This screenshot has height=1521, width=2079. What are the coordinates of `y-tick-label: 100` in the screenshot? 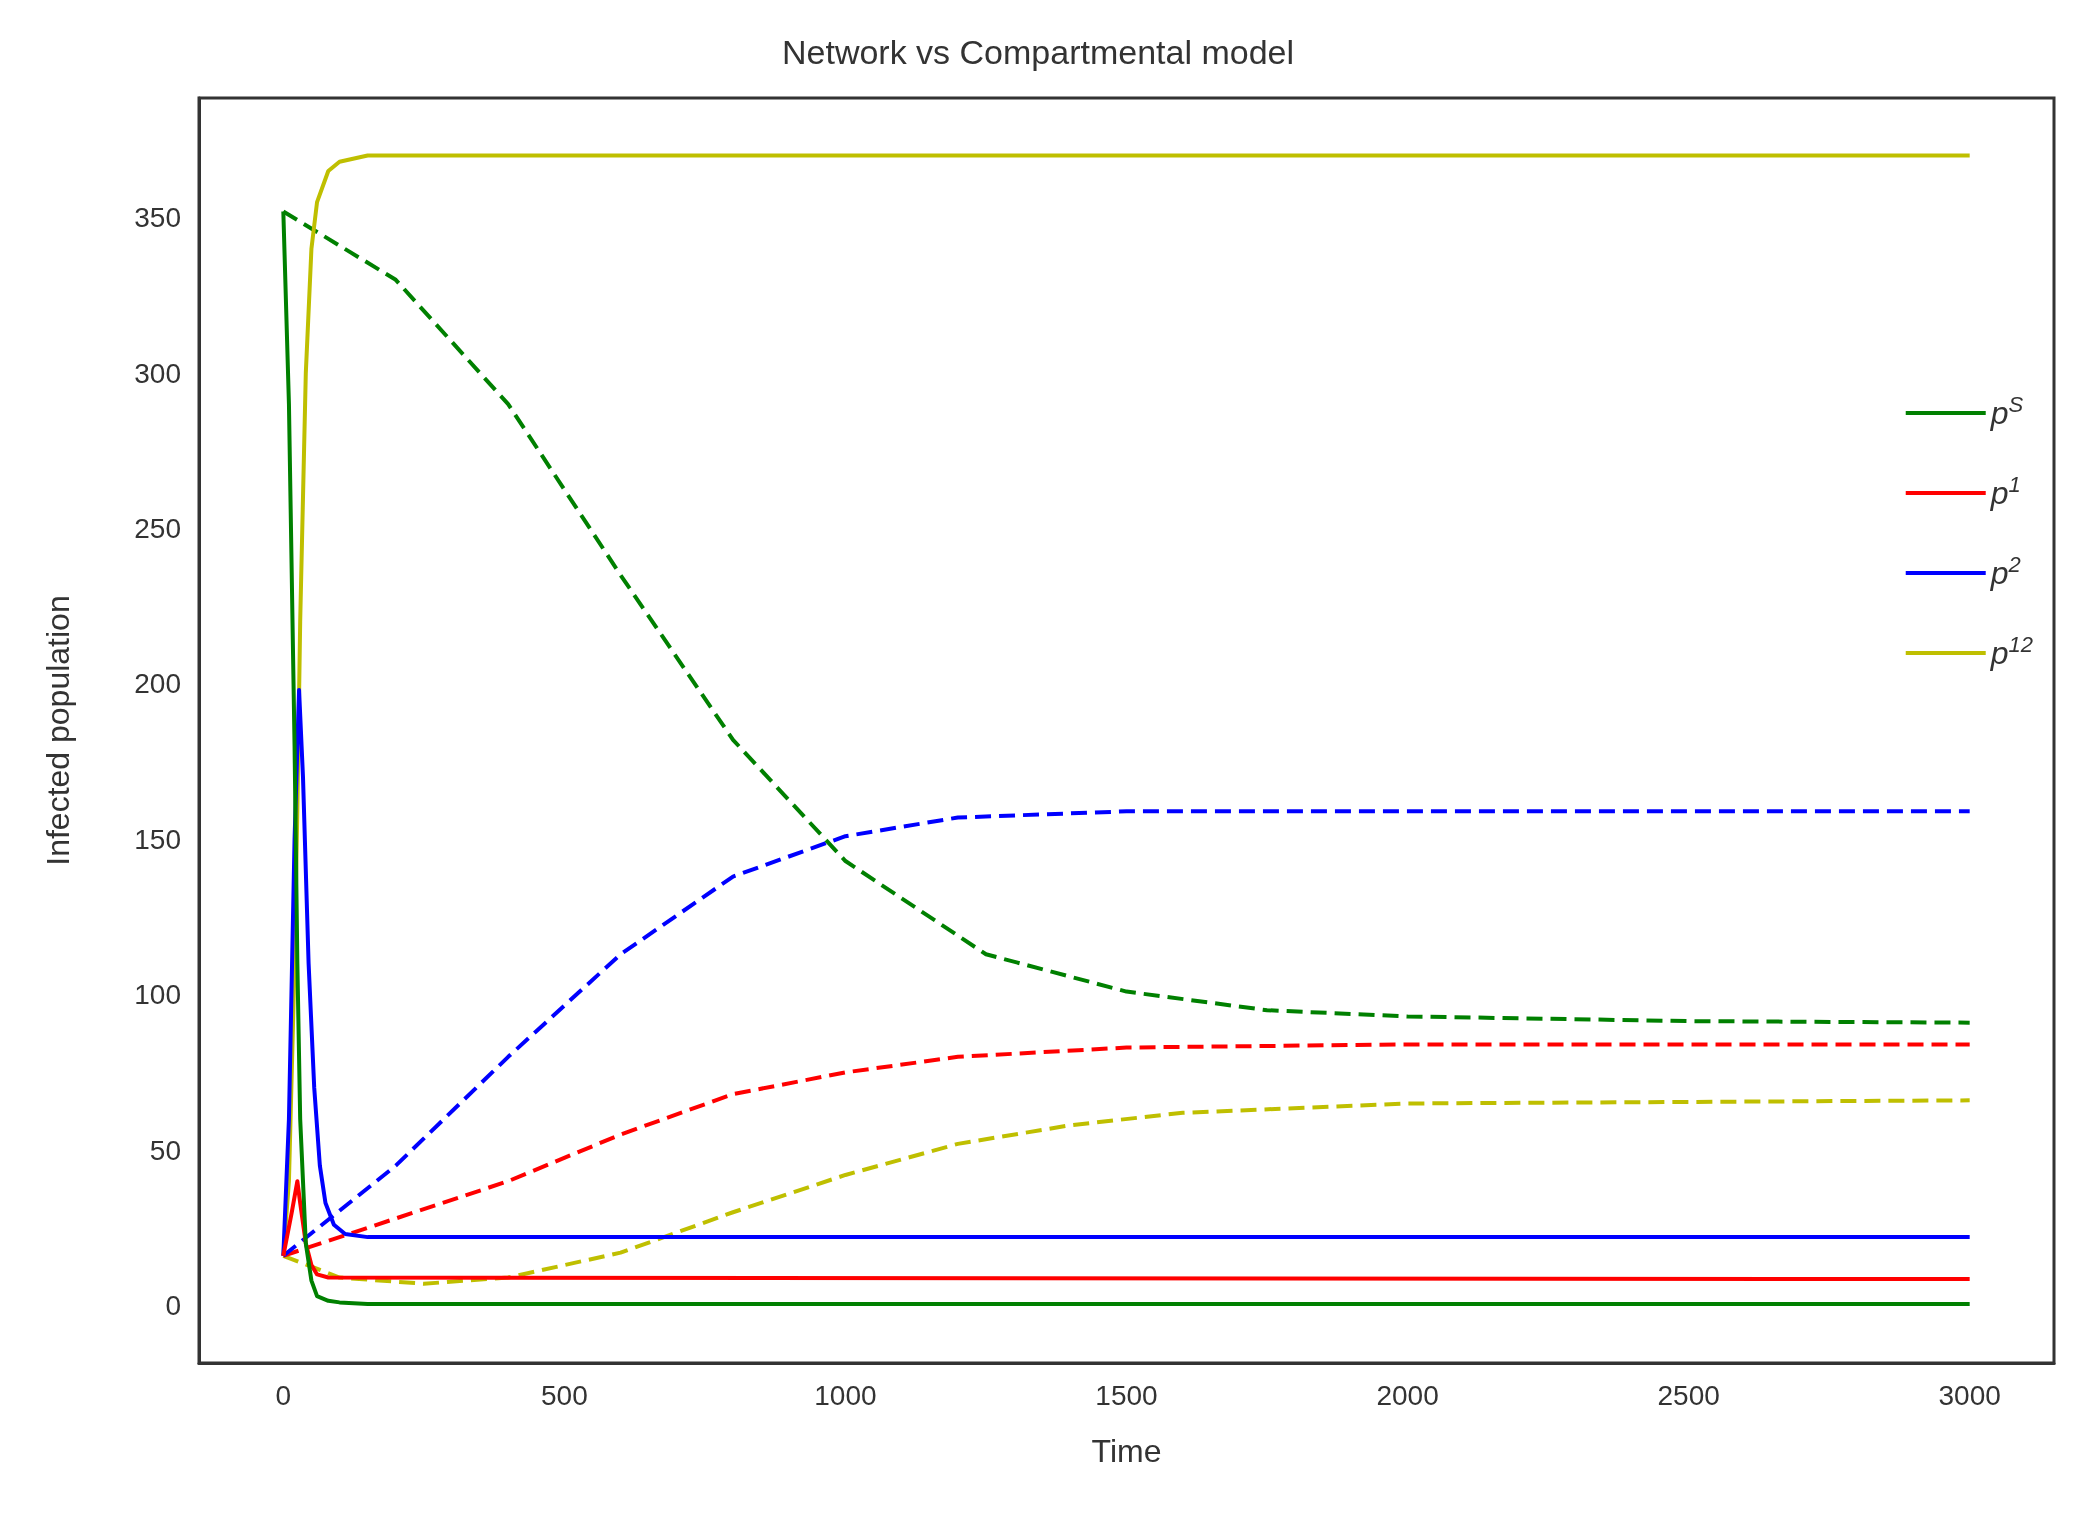 It's located at (157, 995).